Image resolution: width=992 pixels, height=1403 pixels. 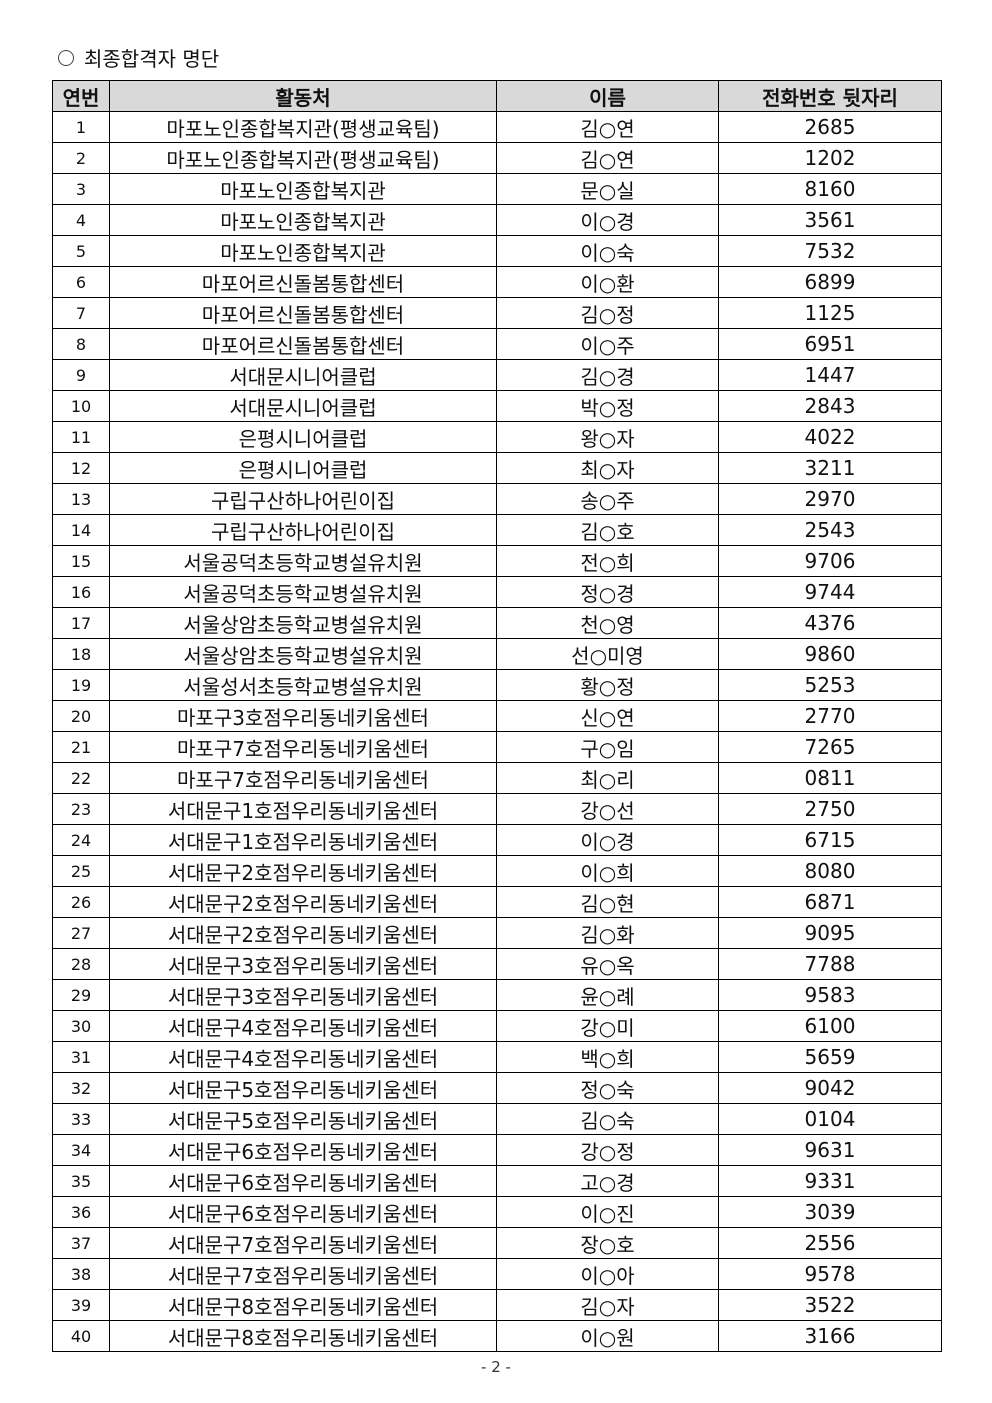 What do you see at coordinates (830, 282) in the screenshot?
I see `phone-last-digits: 6899` at bounding box center [830, 282].